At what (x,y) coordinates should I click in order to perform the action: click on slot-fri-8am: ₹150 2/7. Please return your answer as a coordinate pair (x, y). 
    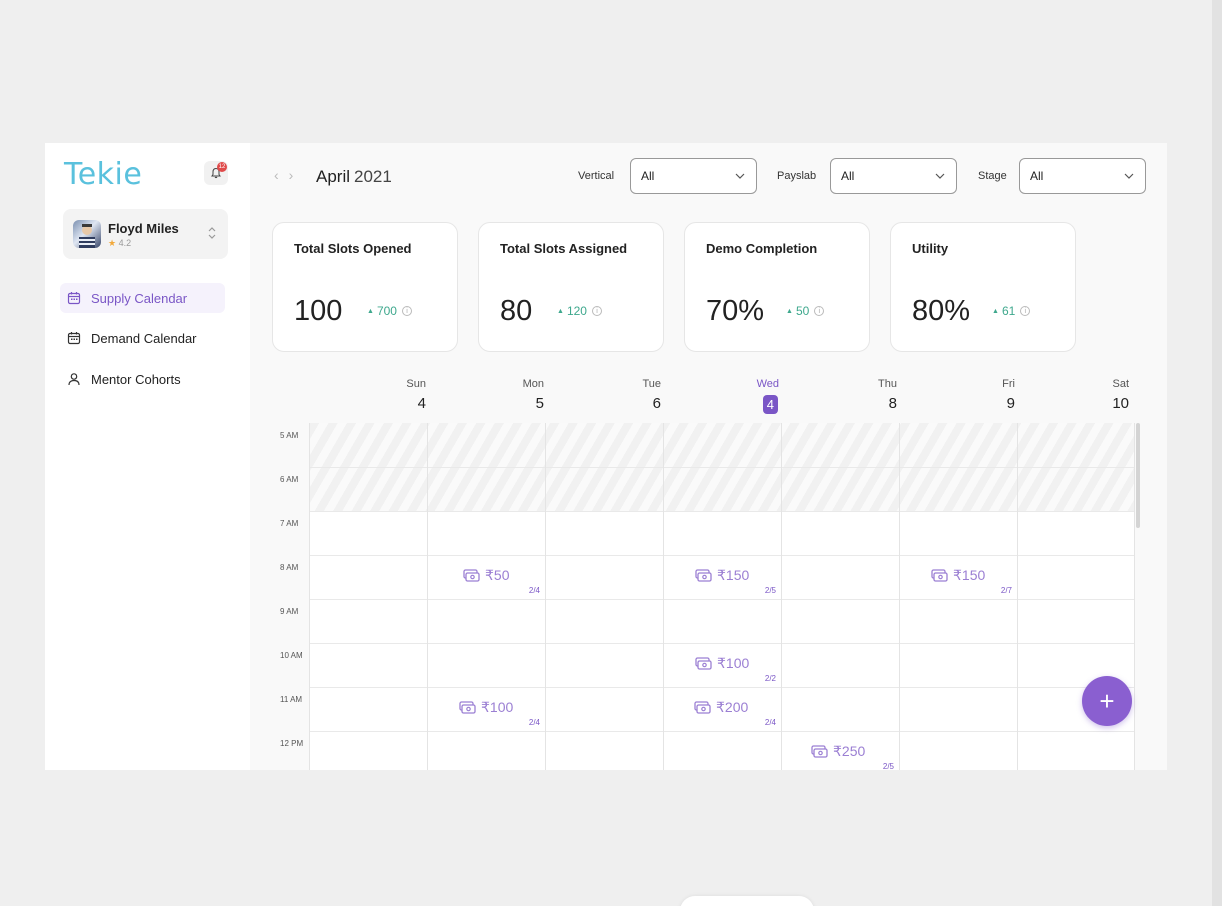
    Looking at the image, I should click on (971, 575).